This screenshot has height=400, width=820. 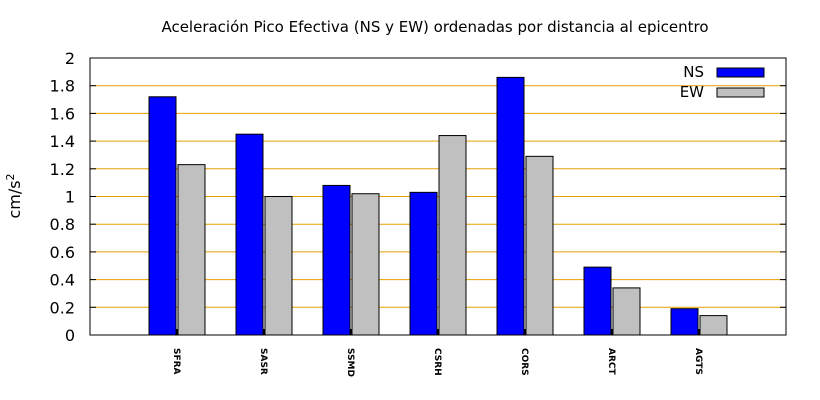 I want to click on x-tick-label: ARCT, so click(x=611, y=362).